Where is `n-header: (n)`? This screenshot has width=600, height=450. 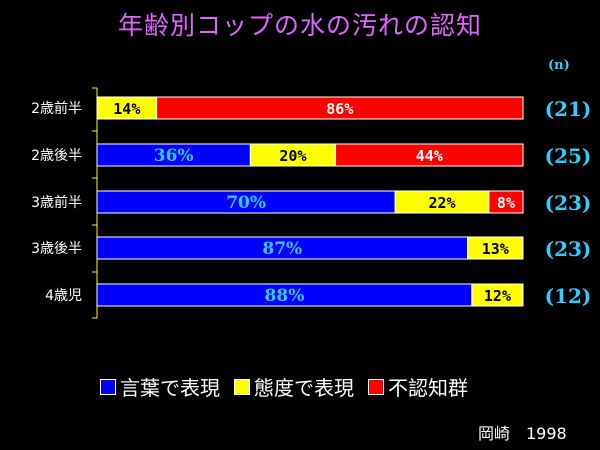 n-header: (n) is located at coordinates (559, 65).